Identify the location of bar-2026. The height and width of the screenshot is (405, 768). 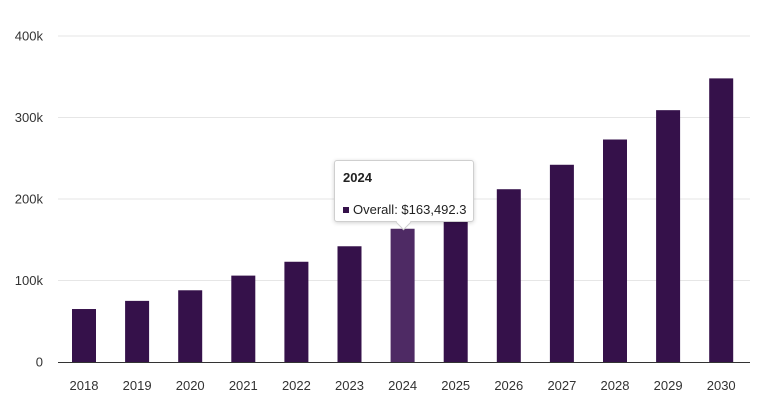
(508, 275).